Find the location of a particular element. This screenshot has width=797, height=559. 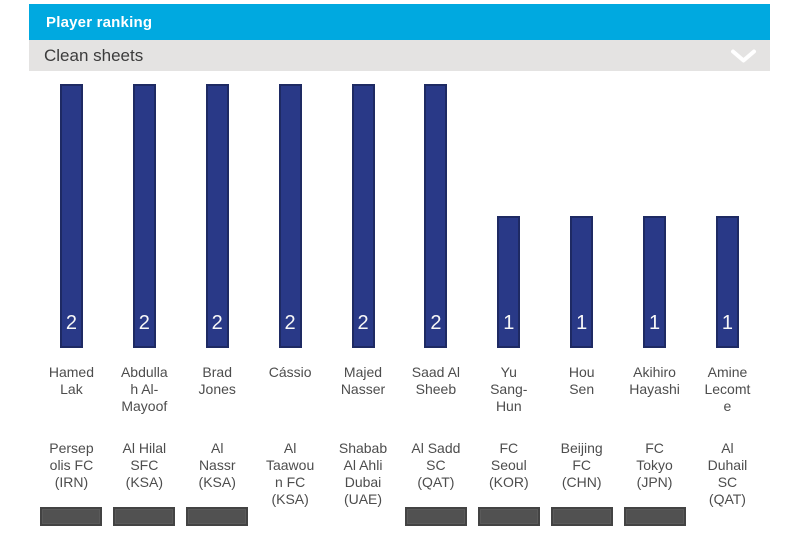

club-name: Shabab Al Ahli Dubai (UAE) is located at coordinates (363, 473).